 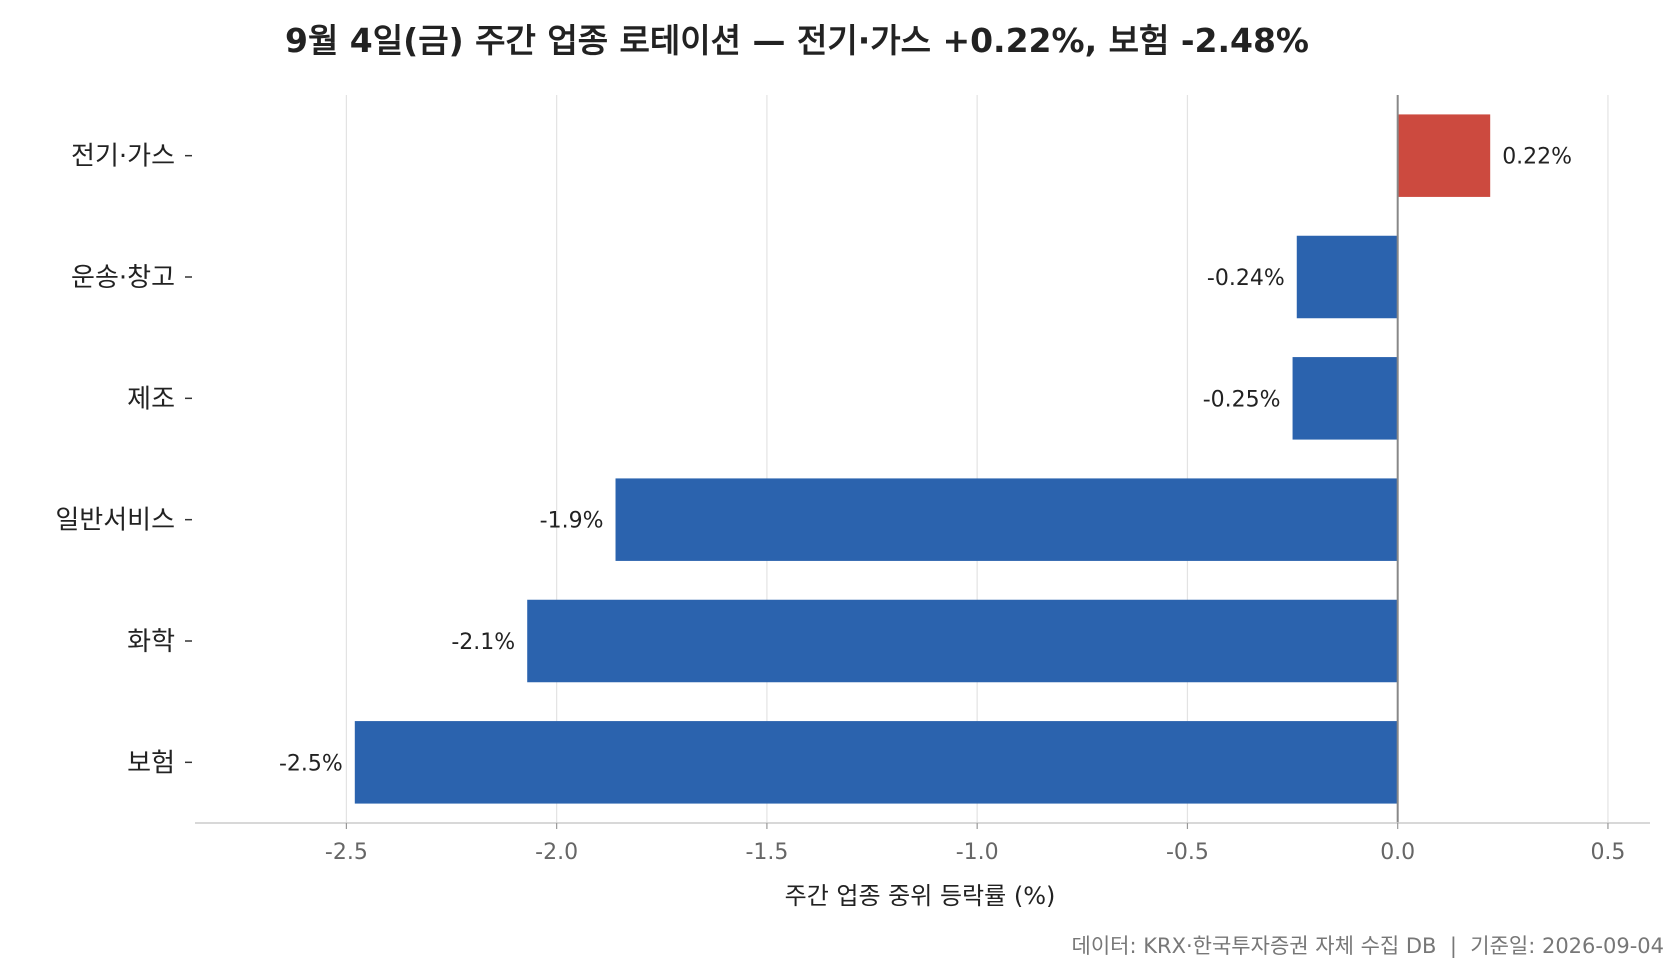 I want to click on x-tick-label-3: -1.0, so click(x=977, y=852).